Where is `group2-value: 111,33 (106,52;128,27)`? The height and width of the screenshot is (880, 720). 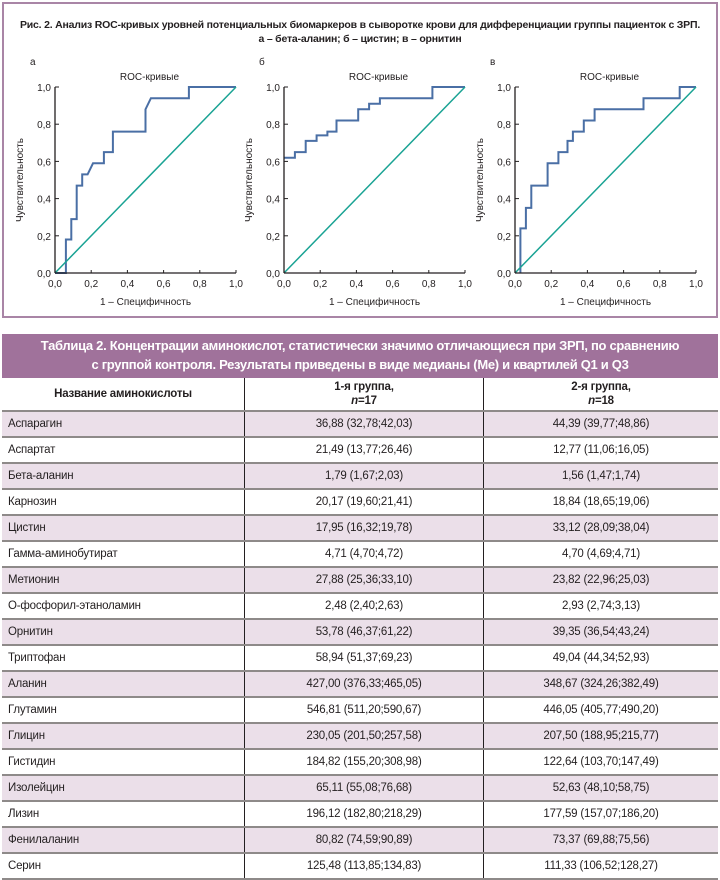
group2-value: 111,33 (106,52;128,27) is located at coordinates (600, 866).